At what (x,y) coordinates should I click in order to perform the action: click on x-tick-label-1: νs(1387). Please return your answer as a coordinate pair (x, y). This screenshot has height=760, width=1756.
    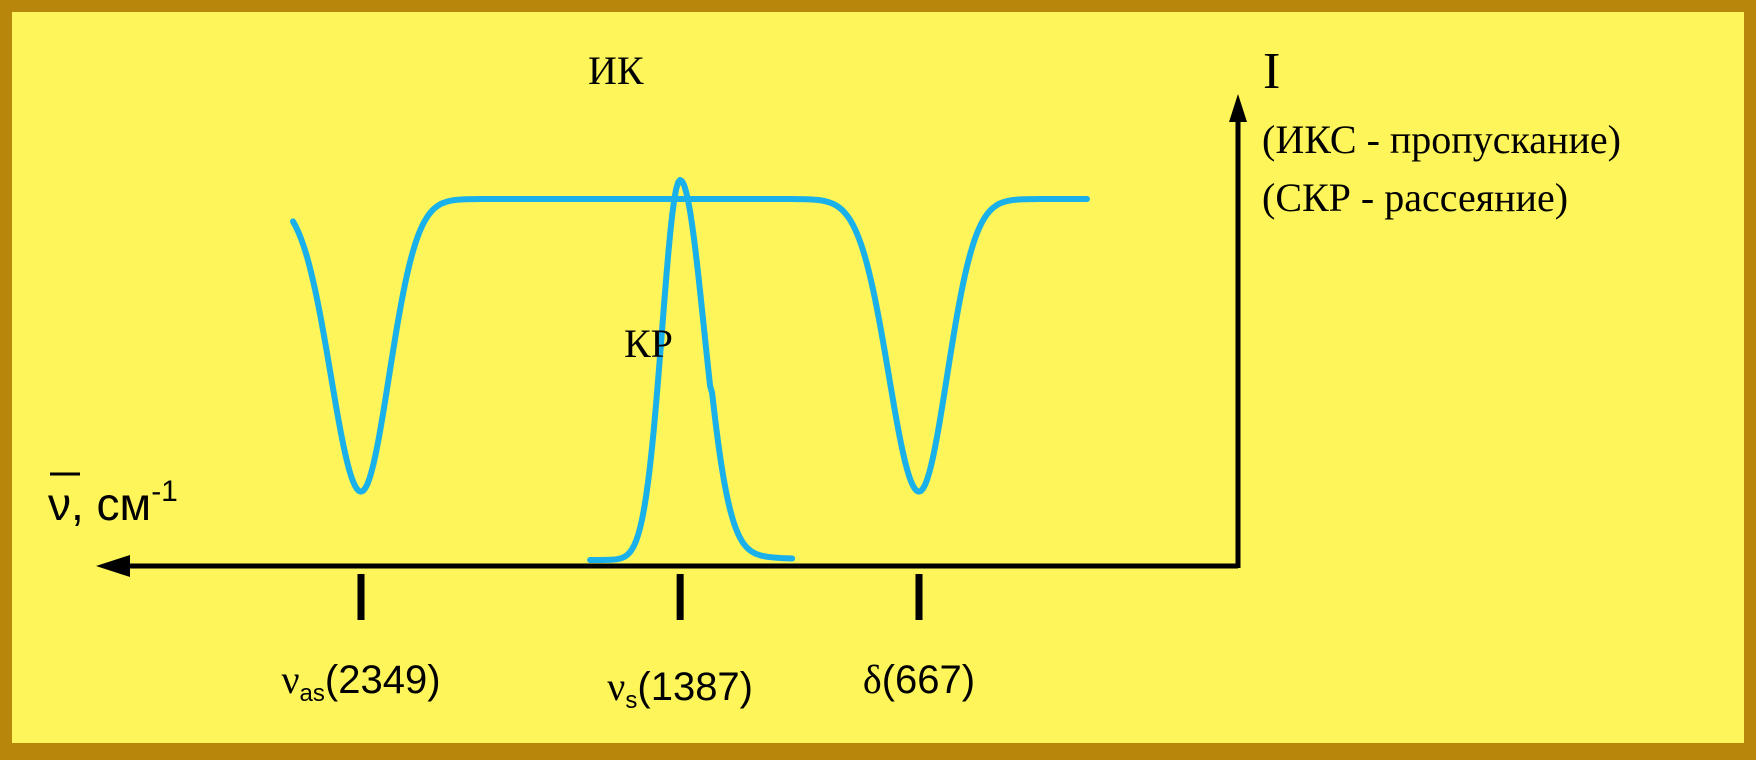
    Looking at the image, I should click on (680, 689).